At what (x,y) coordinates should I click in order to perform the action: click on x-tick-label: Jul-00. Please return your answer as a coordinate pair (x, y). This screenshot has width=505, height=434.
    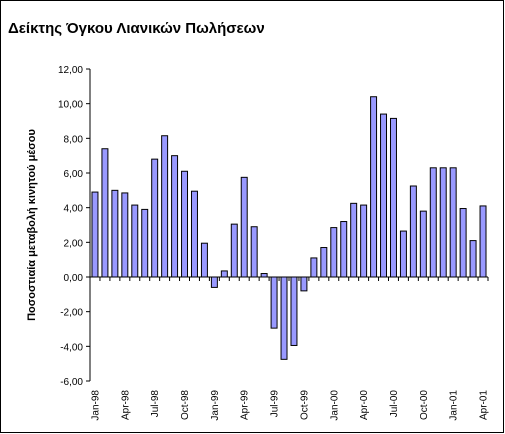
    Looking at the image, I should click on (394, 404).